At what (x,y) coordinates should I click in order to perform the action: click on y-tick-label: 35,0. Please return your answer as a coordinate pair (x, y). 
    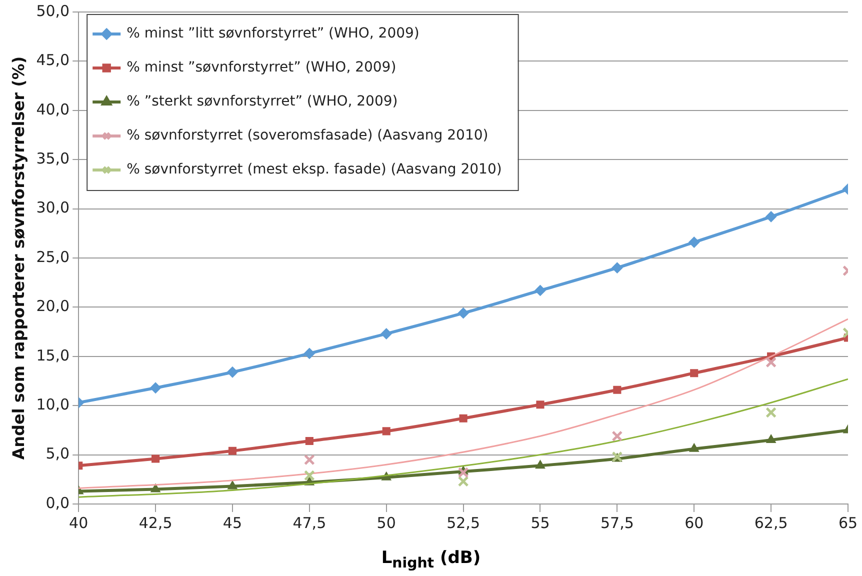
    Looking at the image, I should click on (53, 158).